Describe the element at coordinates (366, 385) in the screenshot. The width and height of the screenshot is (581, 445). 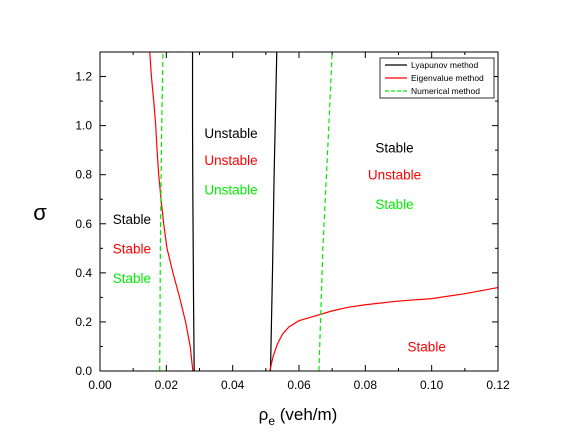
I see `x-tick-label: 0.08` at that location.